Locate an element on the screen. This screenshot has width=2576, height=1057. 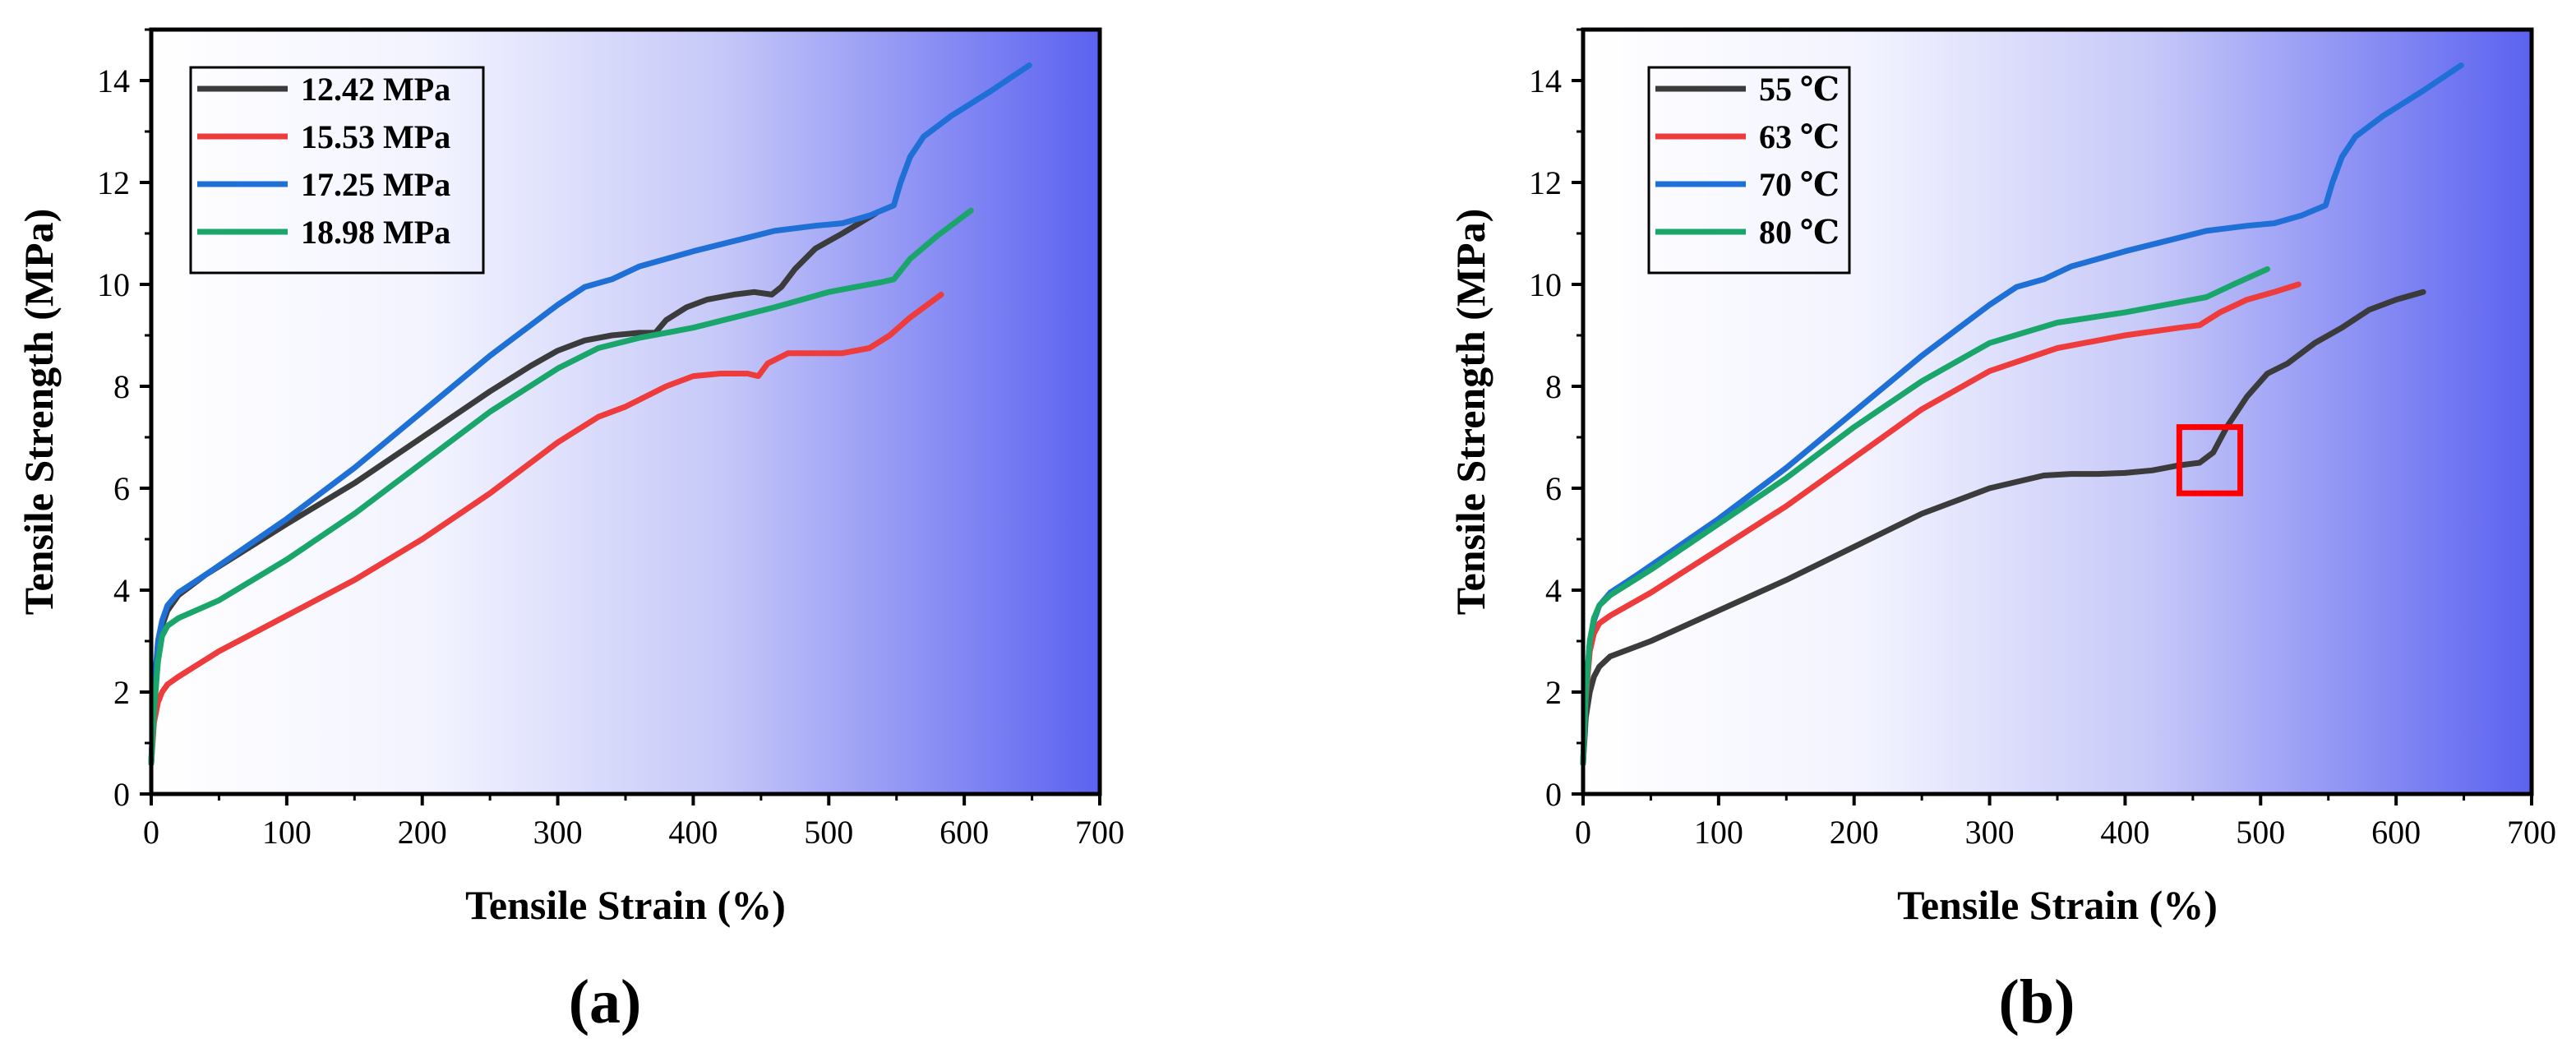
legend-label-b-1: 55 ℃ is located at coordinates (1800, 89).